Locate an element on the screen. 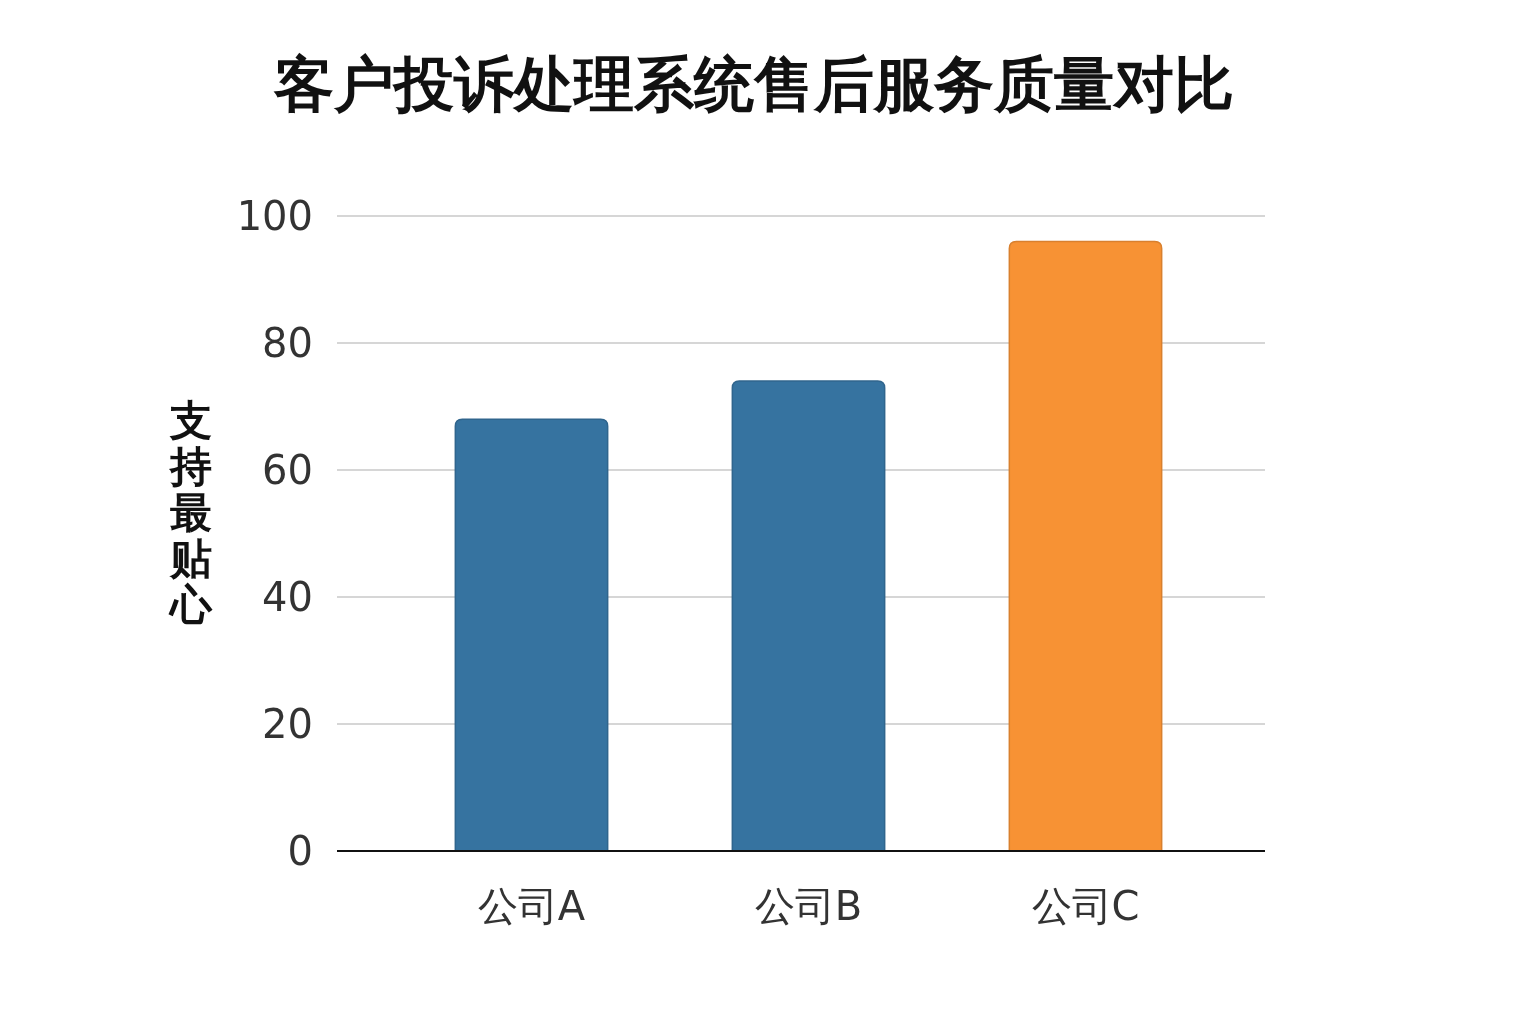 This screenshot has width=1536, height=1024. chart-title: 客户投诉处理系统售后服务质量对比 is located at coordinates (753, 84).